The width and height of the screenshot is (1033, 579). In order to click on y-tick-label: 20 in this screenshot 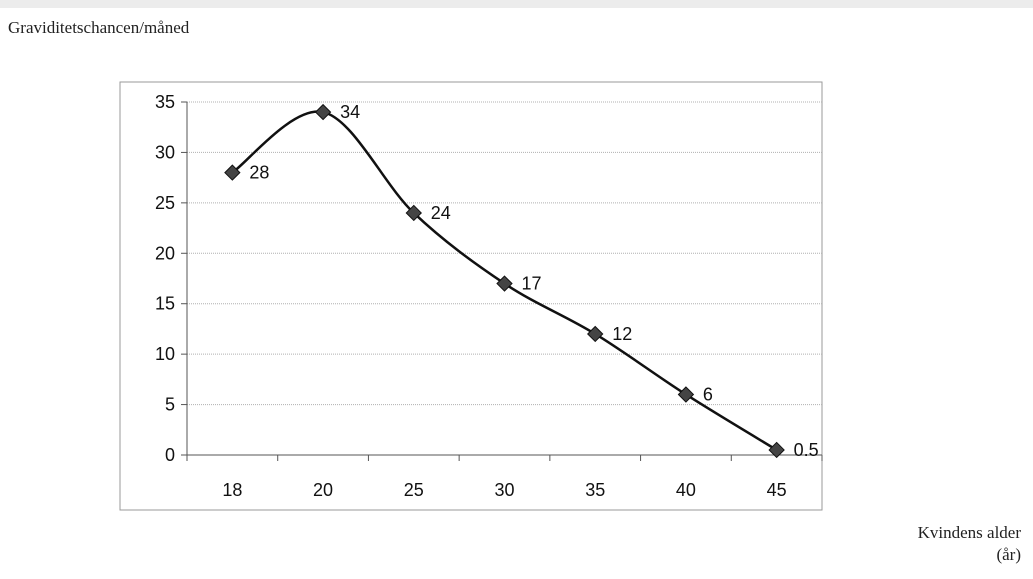, I will do `click(165, 253)`.